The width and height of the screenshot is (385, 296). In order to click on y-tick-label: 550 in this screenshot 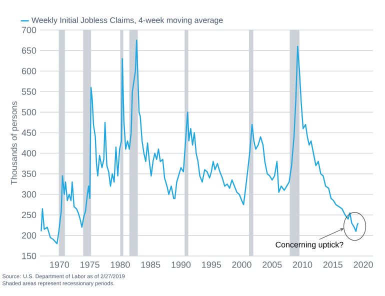, I will do `click(29, 91)`.